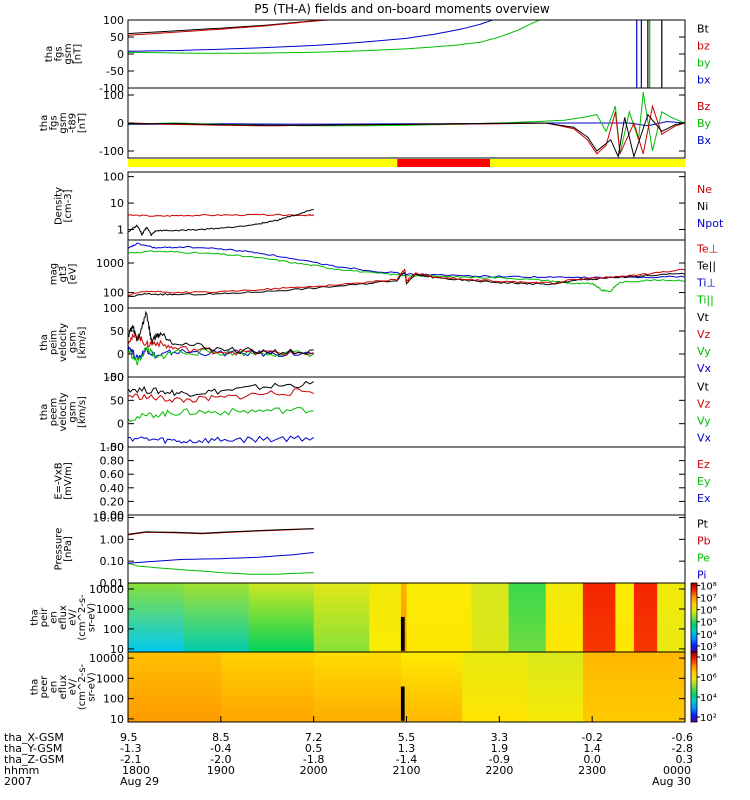 The height and width of the screenshot is (800, 750). What do you see at coordinates (33, 748) in the screenshot?
I see `ephemeris-label: tha_Y-GSM` at bounding box center [33, 748].